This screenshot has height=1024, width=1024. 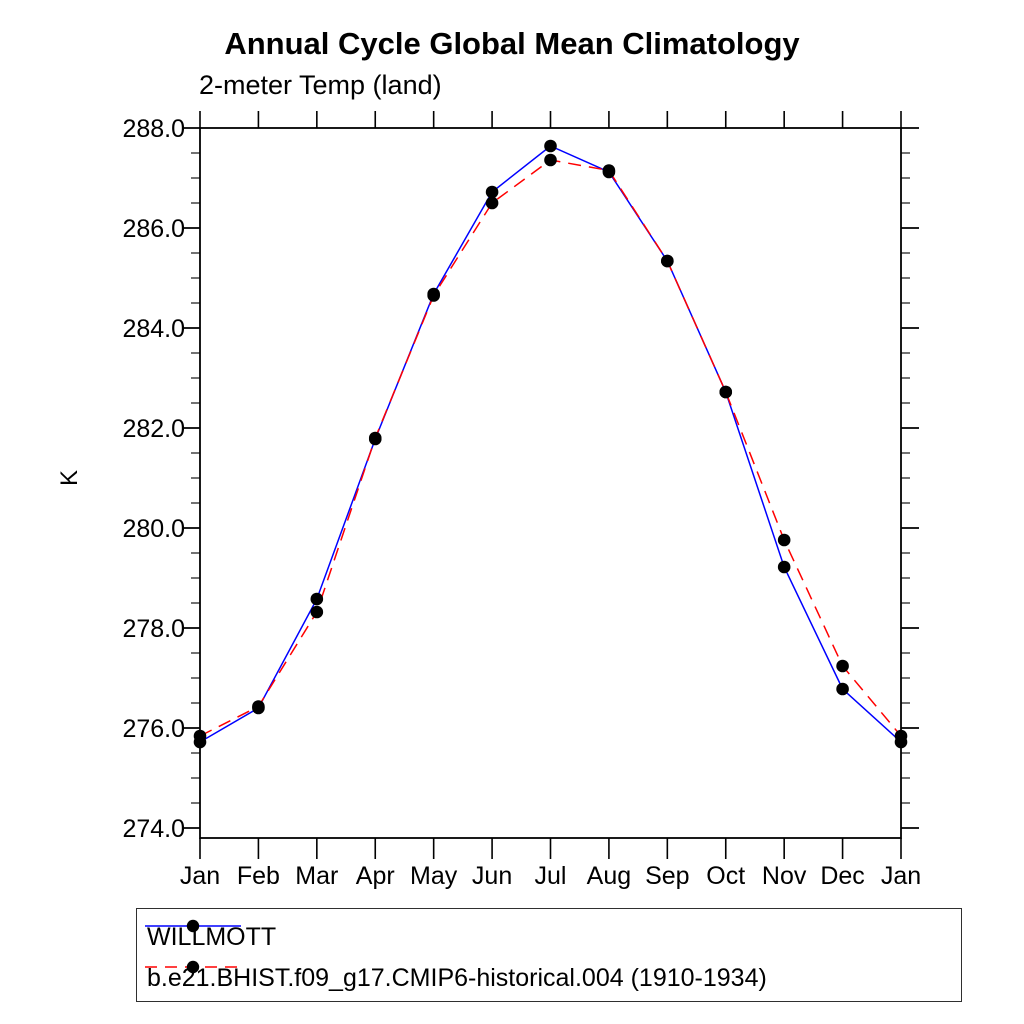 I want to click on x-tick-label: Mar, so click(x=316, y=876).